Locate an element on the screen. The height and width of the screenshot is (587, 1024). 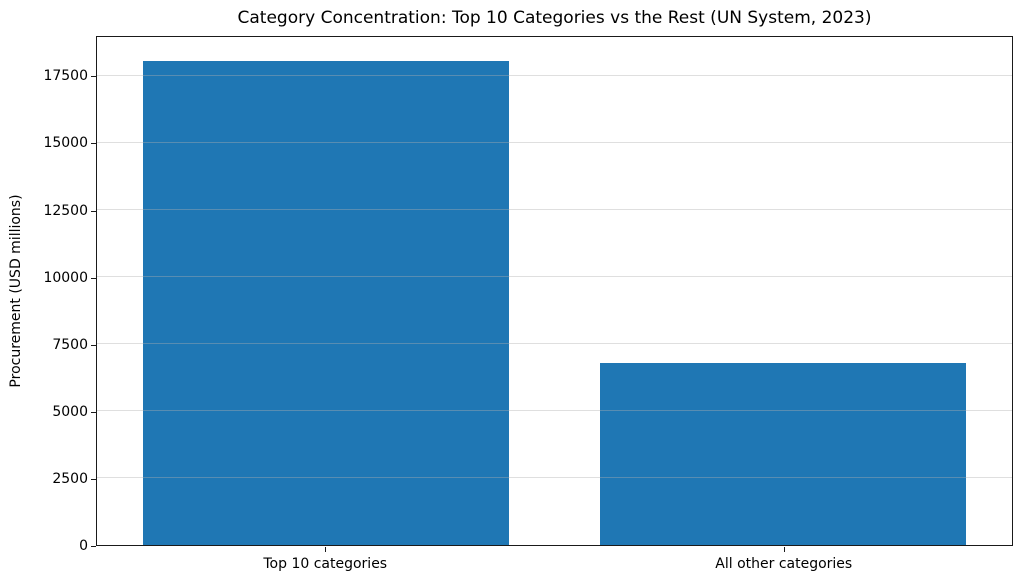
y-tick-label-7500: 7500 is located at coordinates (70, 344).